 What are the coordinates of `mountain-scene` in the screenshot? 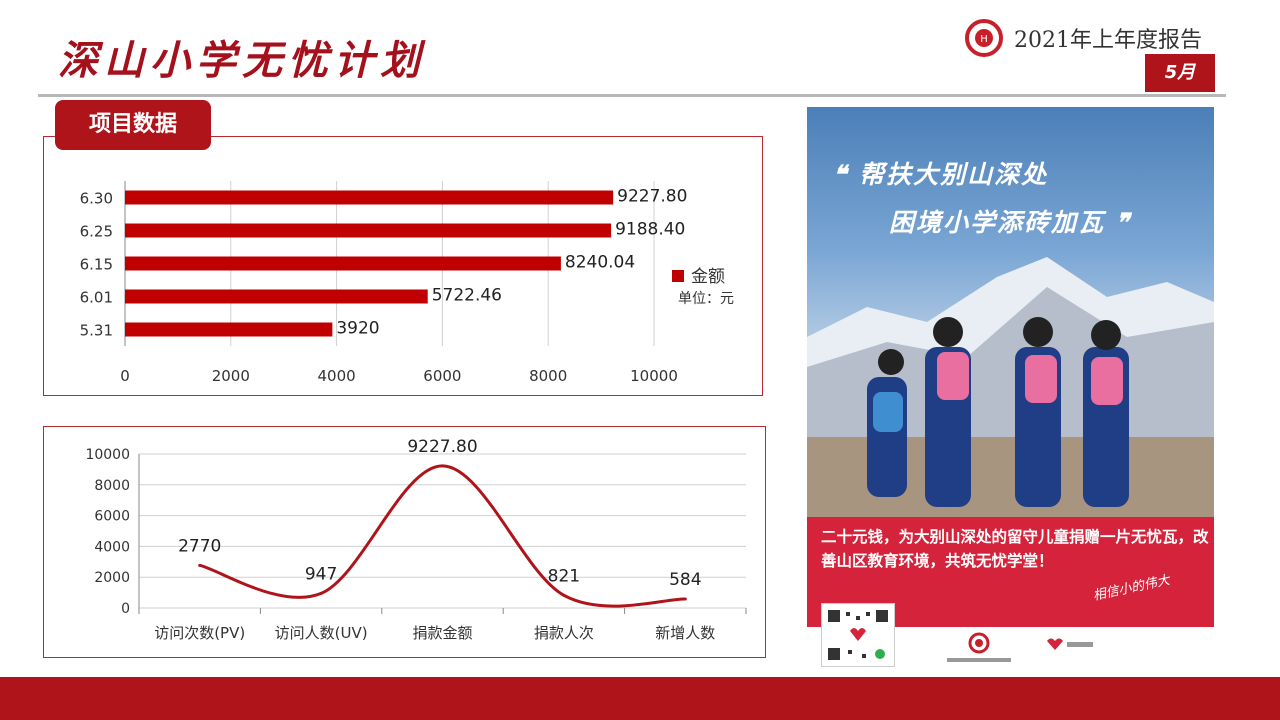 It's located at (1010, 387).